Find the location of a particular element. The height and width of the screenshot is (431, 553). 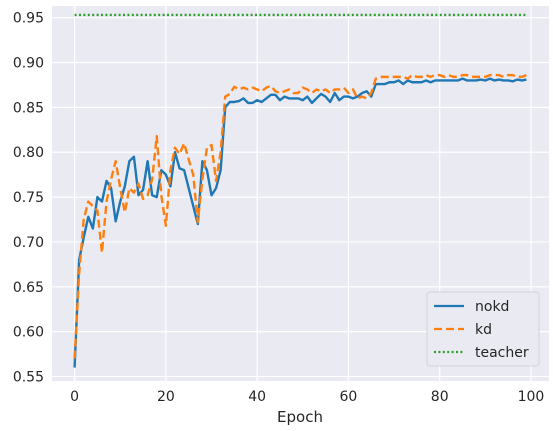

y-tick-label: 0.55 is located at coordinates (28, 378).